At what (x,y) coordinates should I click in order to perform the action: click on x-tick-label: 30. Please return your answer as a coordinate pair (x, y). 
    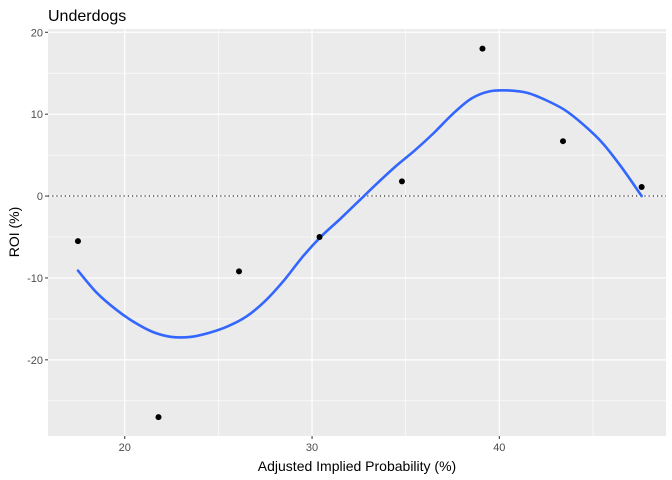
    Looking at the image, I should click on (312, 448).